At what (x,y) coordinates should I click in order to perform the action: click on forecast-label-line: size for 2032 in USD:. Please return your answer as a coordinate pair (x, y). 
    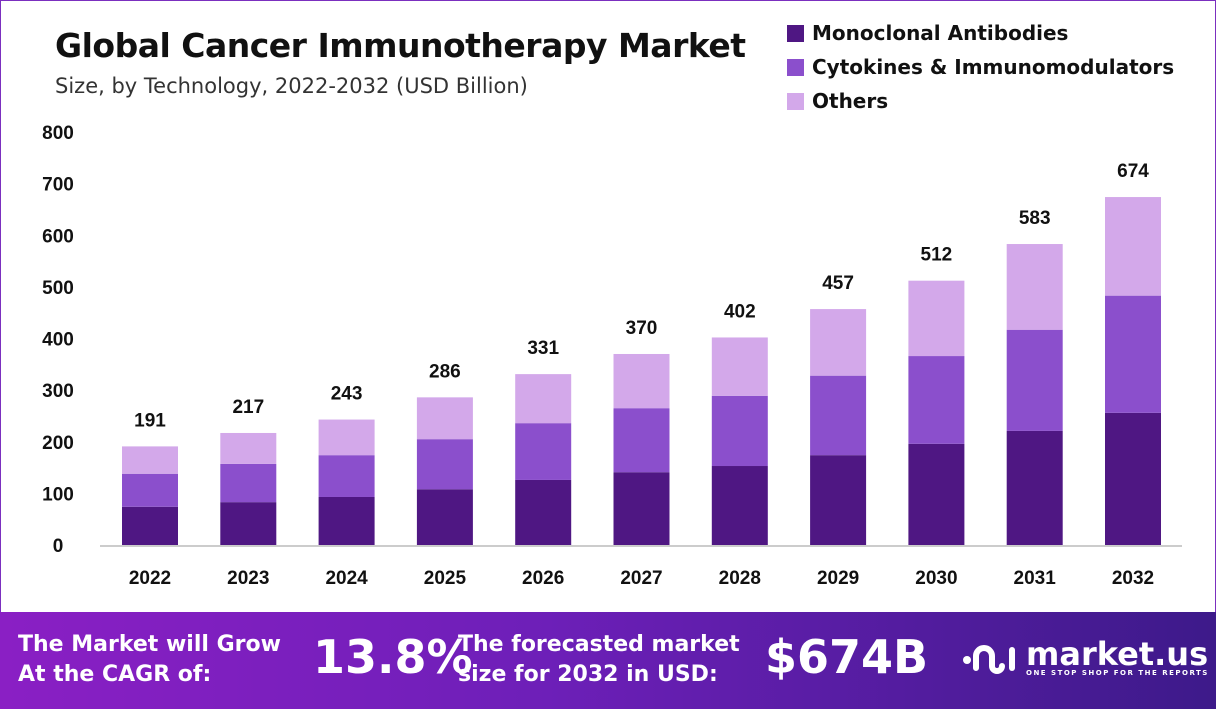
    Looking at the image, I should click on (588, 674).